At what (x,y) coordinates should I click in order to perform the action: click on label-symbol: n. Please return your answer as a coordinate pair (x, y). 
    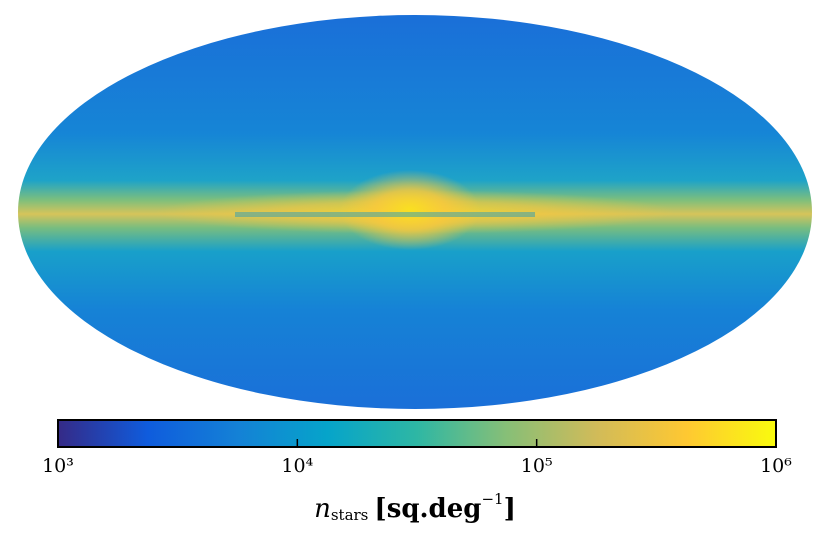
    Looking at the image, I should click on (322, 509).